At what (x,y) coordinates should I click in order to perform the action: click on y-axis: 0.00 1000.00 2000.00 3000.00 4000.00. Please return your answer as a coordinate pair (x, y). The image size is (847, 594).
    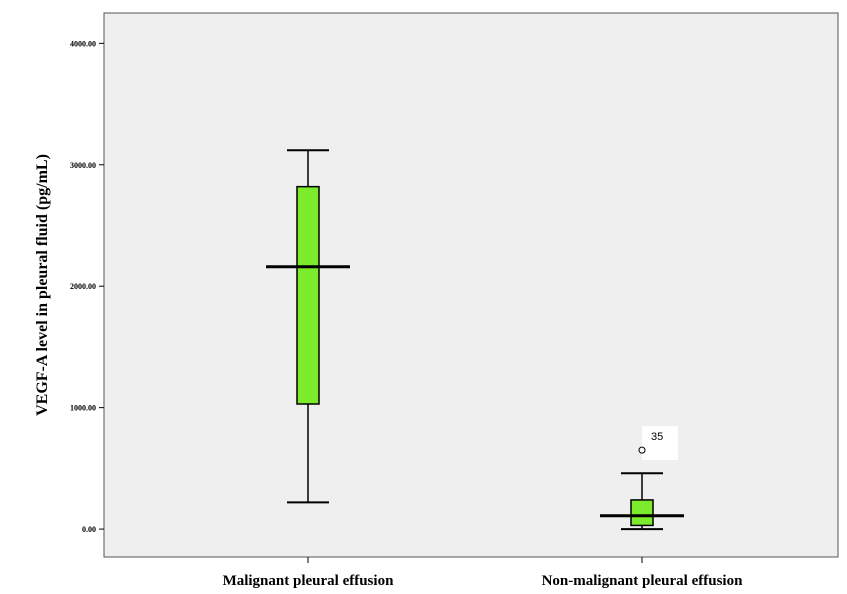
    Looking at the image, I should click on (87, 286).